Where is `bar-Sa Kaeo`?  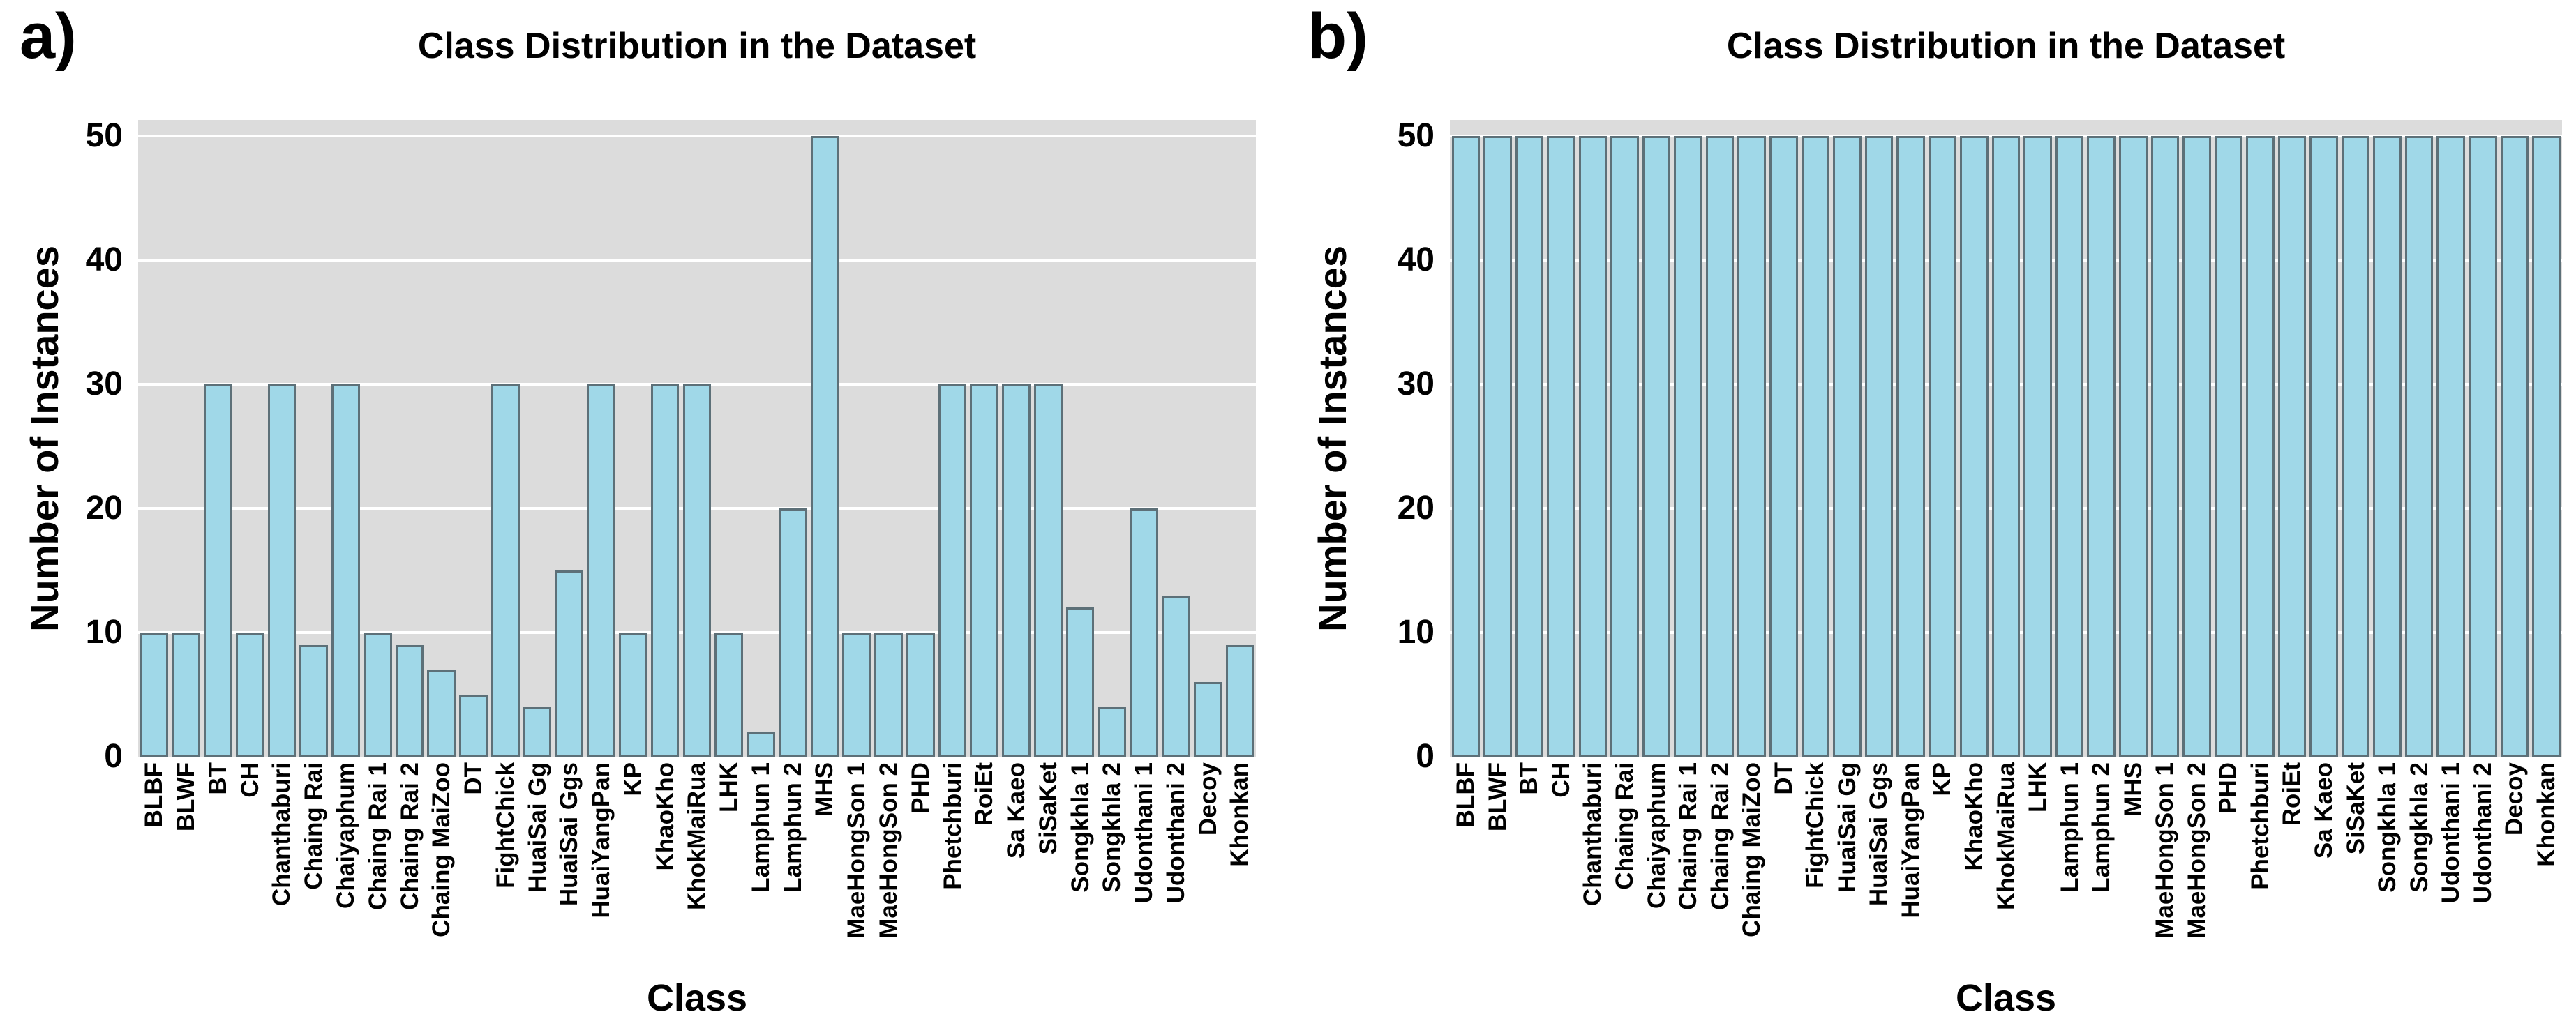 bar-Sa Kaeo is located at coordinates (1016, 570).